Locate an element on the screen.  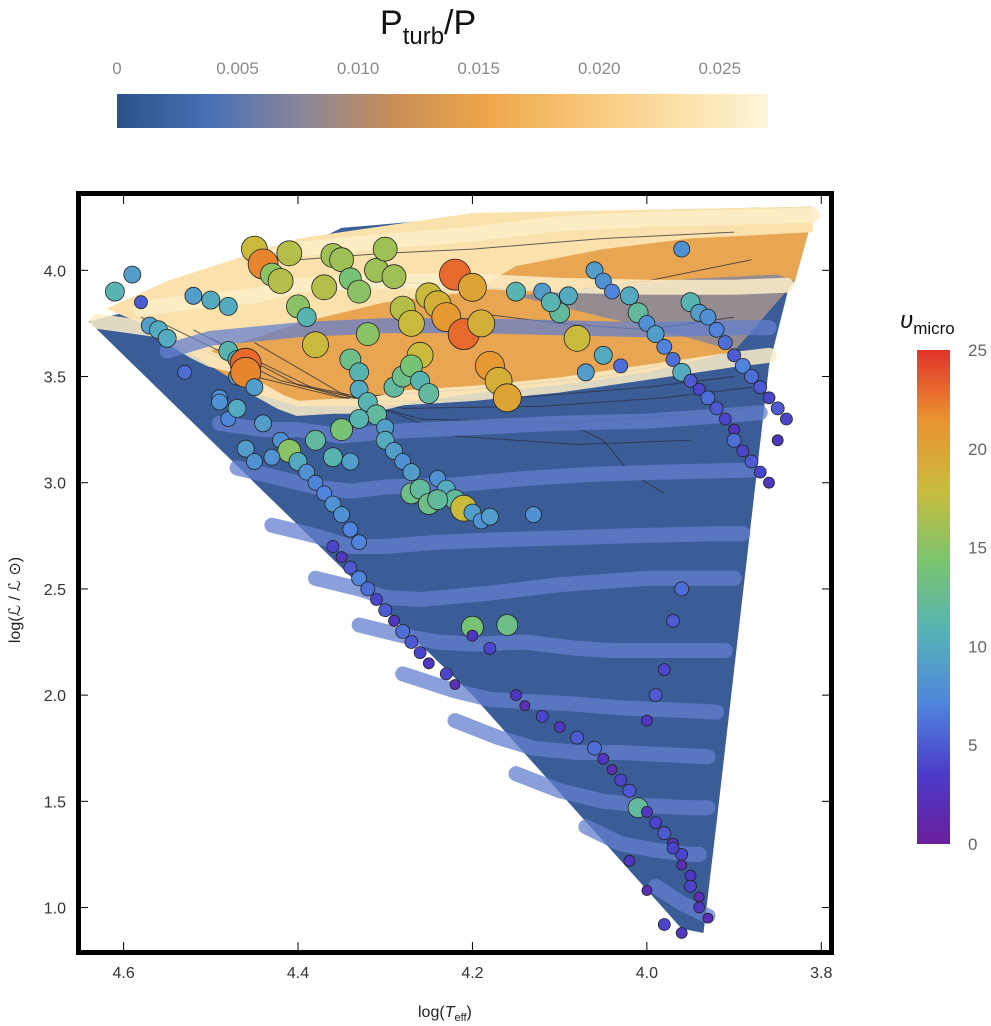
top-colorbar-tick-label: 0 is located at coordinates (116, 68).